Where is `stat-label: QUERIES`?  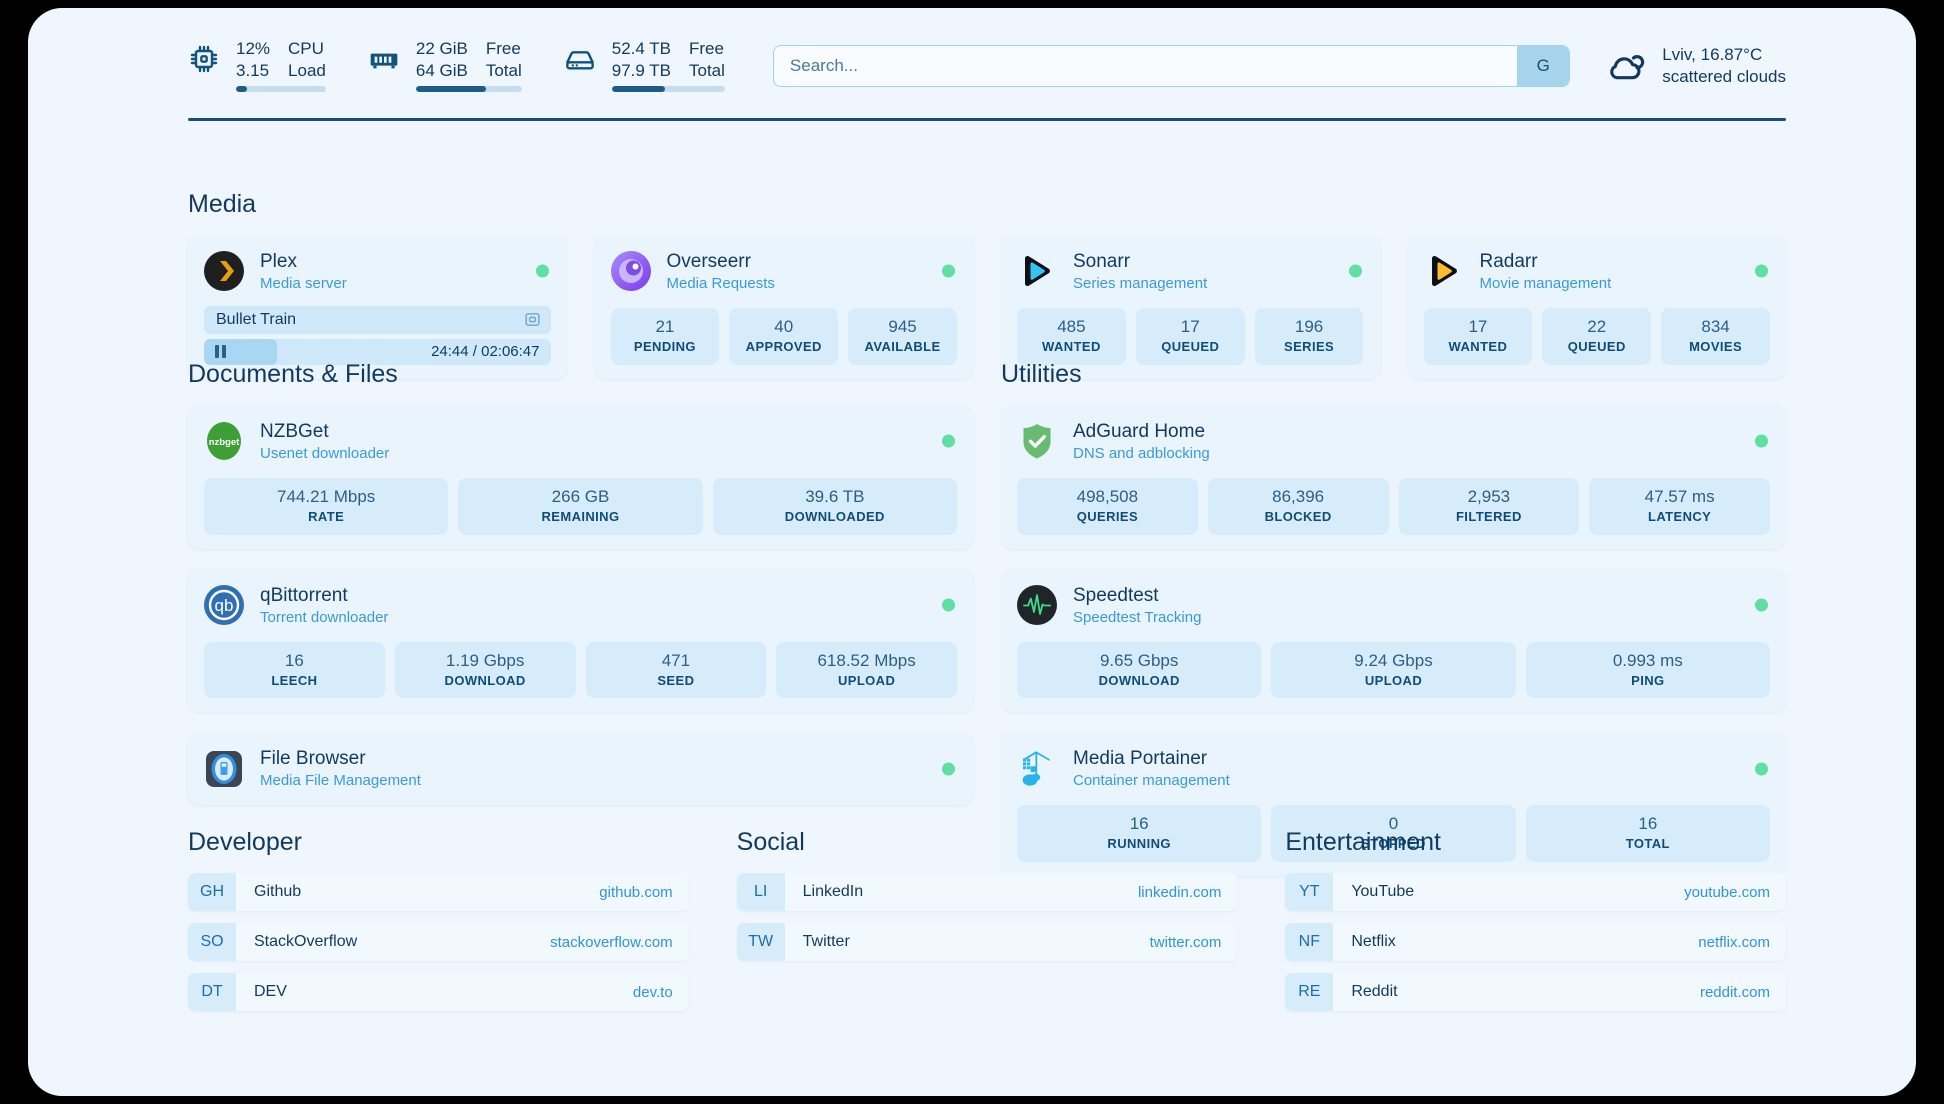
stat-label: QUERIES is located at coordinates (1107, 517).